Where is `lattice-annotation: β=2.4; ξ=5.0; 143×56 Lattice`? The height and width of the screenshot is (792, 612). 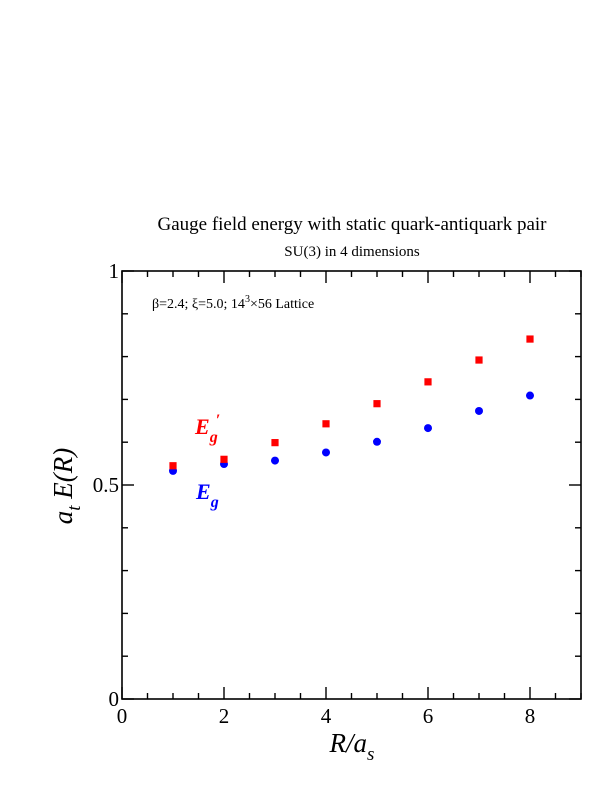
lattice-annotation: β=2.4; ξ=5.0; 143×56 Lattice is located at coordinates (233, 303).